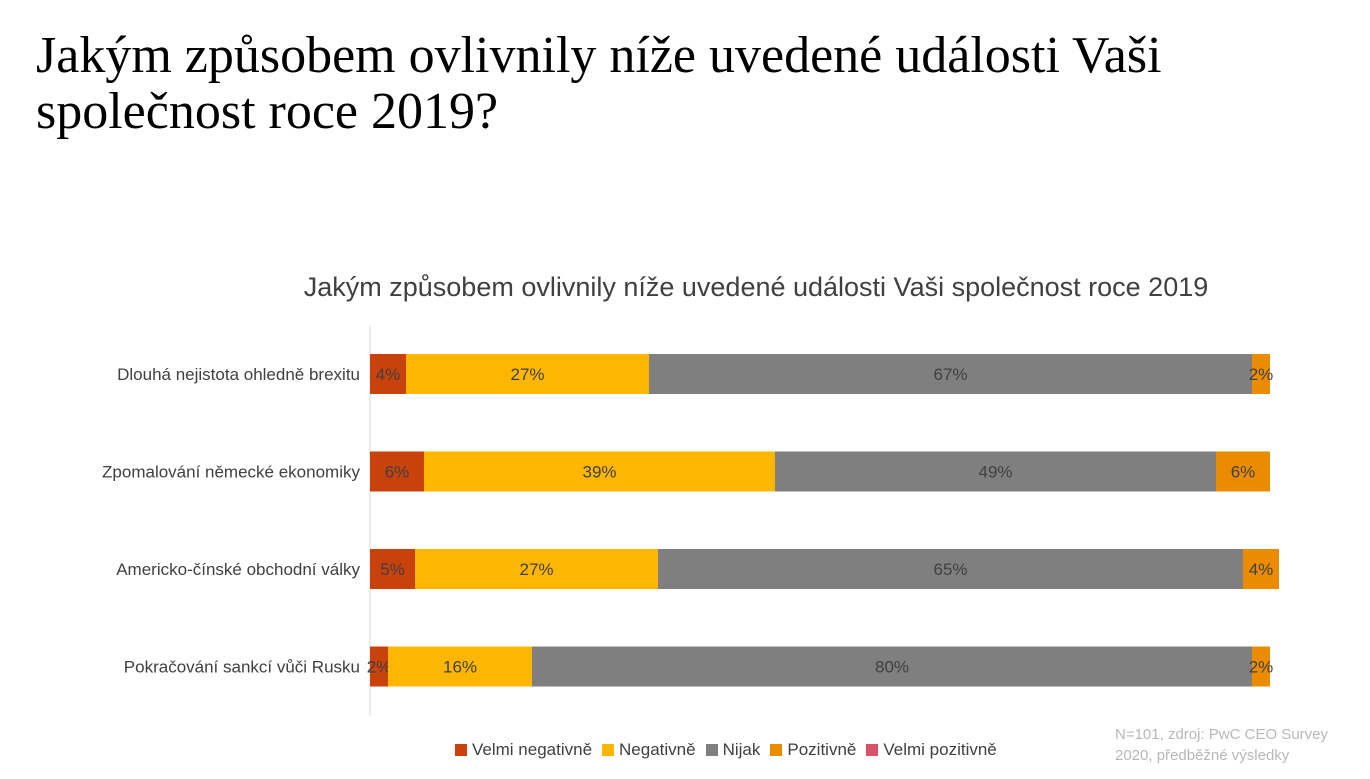  I want to click on legend-item: Nijak, so click(733, 750).